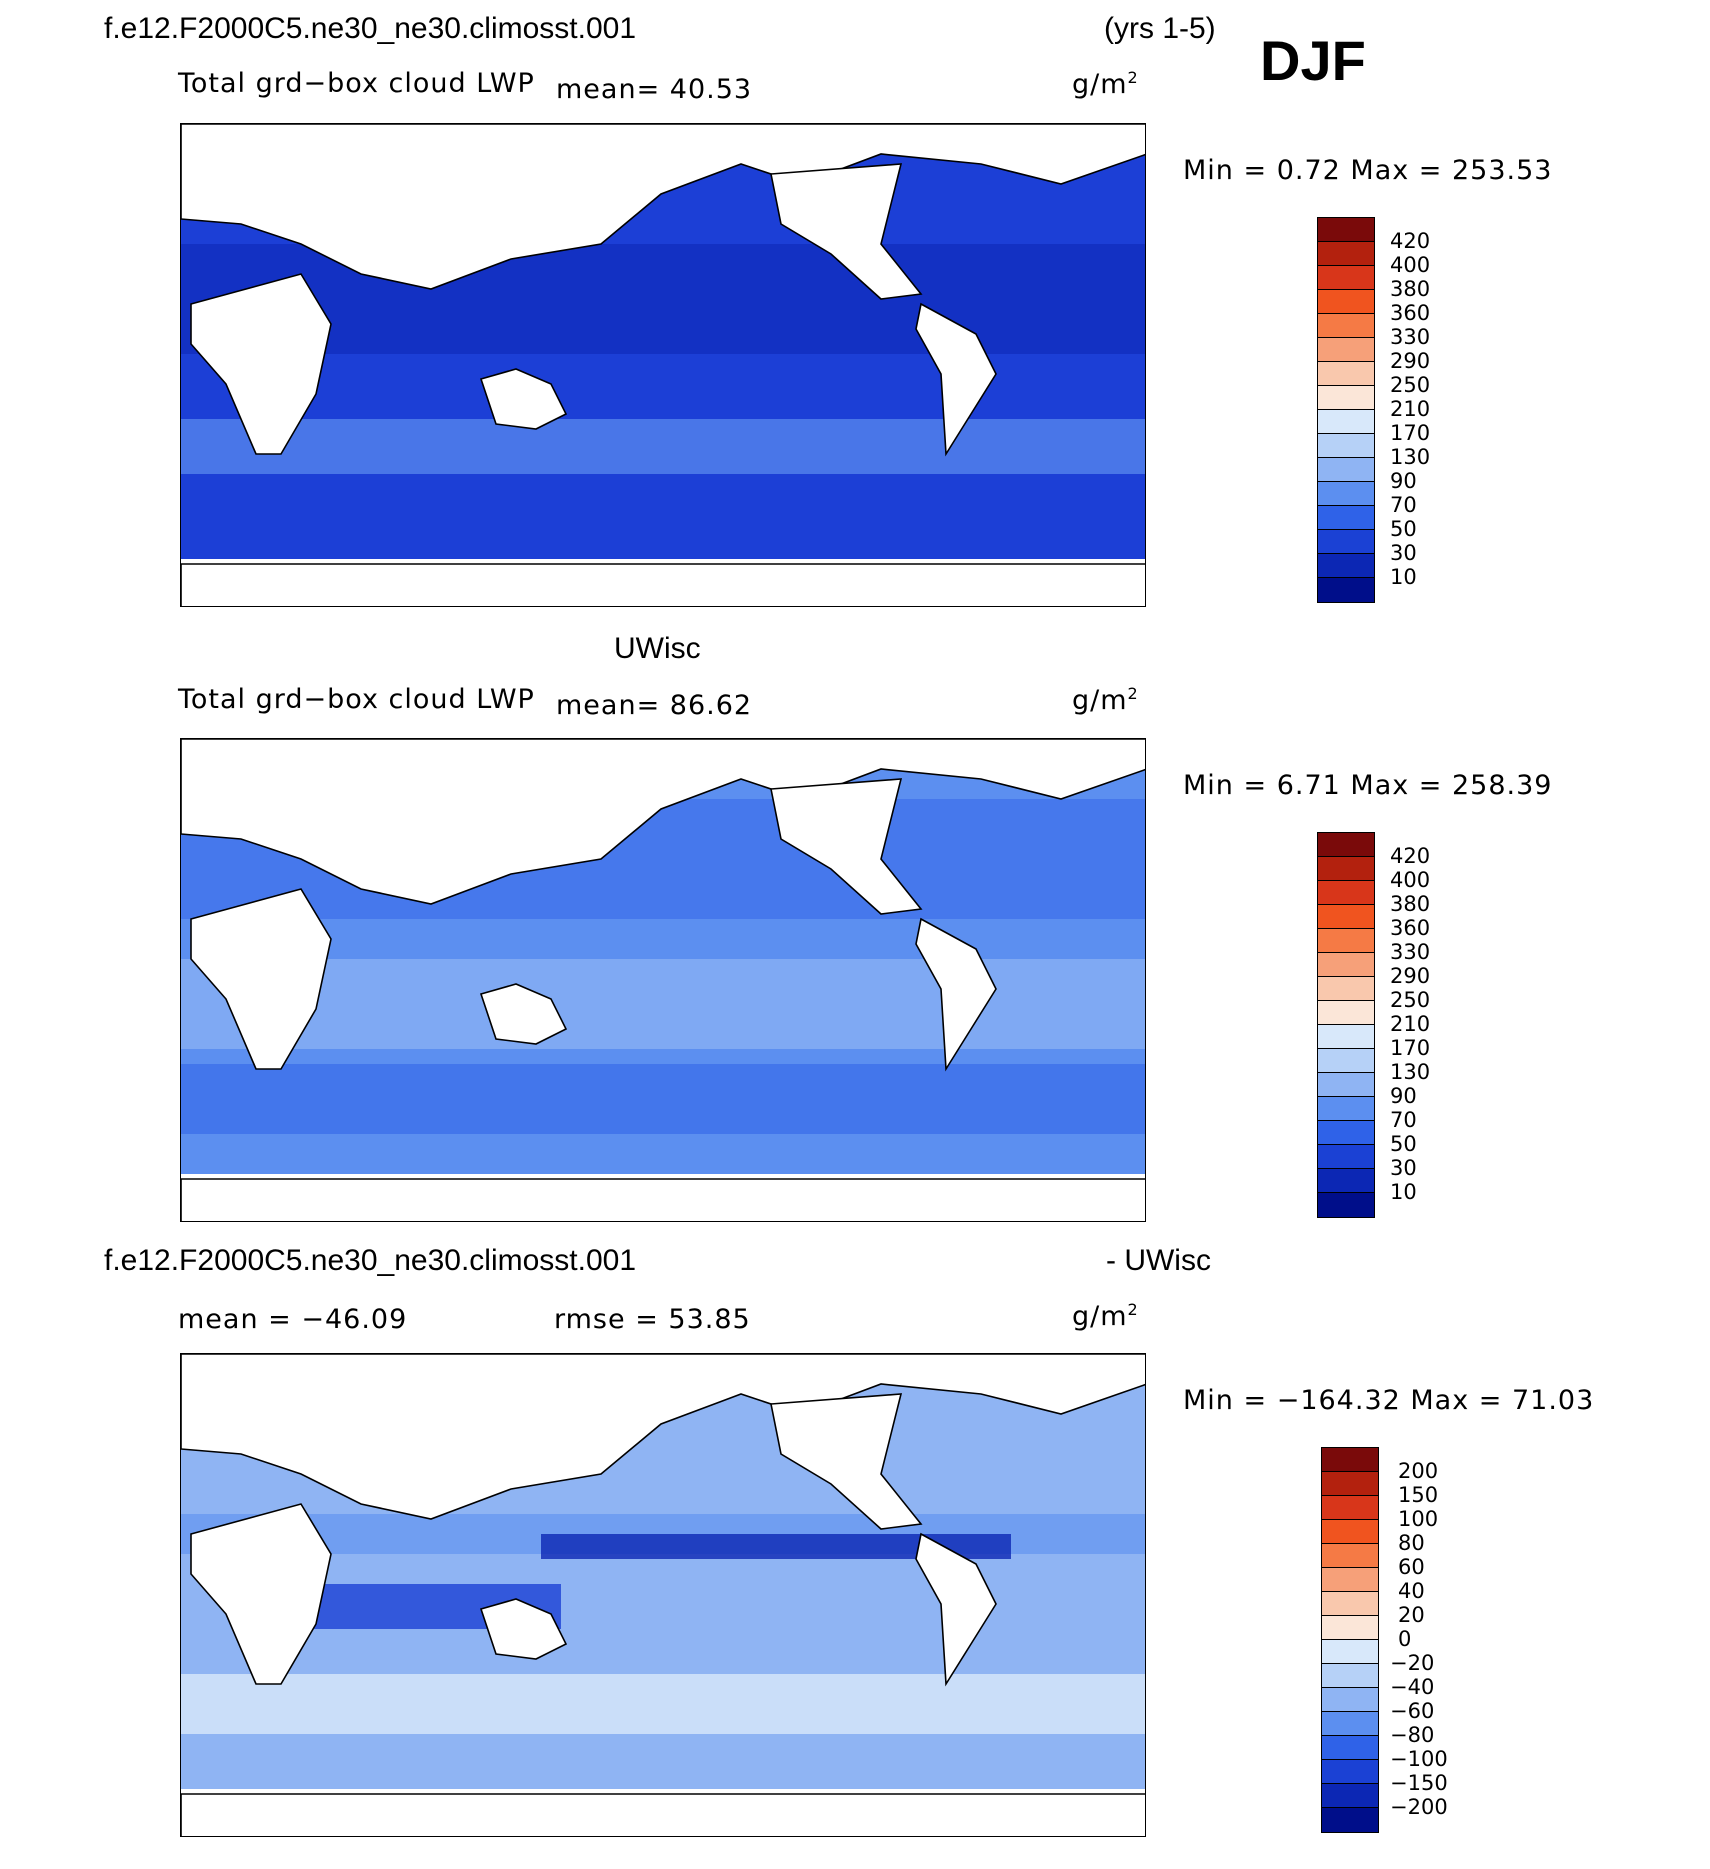 The width and height of the screenshot is (1710, 1869). What do you see at coordinates (657, 648) in the screenshot?
I see `panel2-title: UWisc` at bounding box center [657, 648].